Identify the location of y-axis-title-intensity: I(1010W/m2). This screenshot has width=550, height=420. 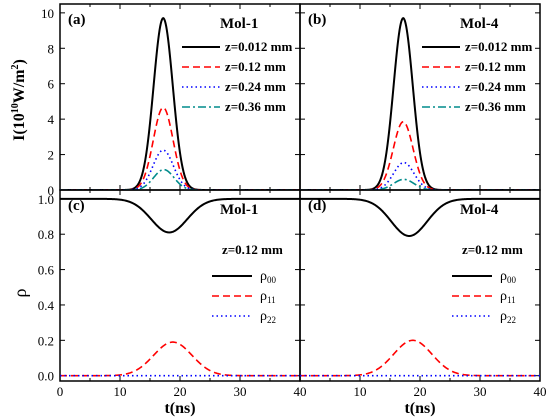
(19, 100).